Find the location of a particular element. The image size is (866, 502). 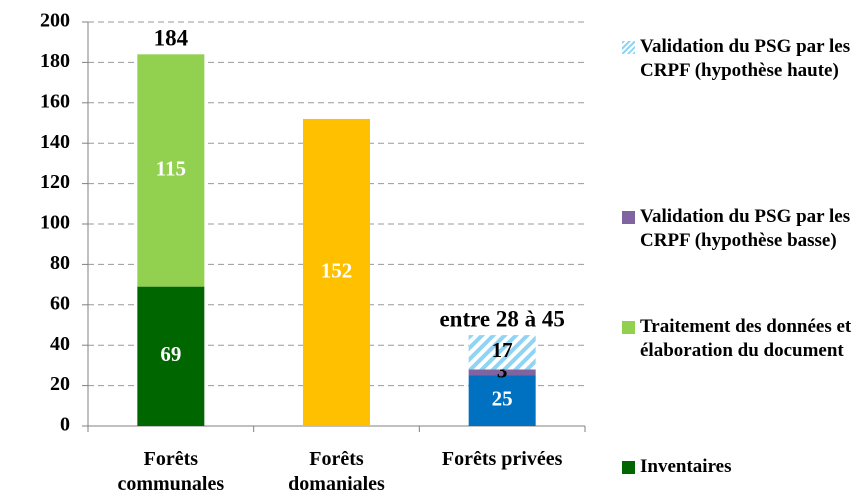

y-tick-label: 180 is located at coordinates (55, 61).